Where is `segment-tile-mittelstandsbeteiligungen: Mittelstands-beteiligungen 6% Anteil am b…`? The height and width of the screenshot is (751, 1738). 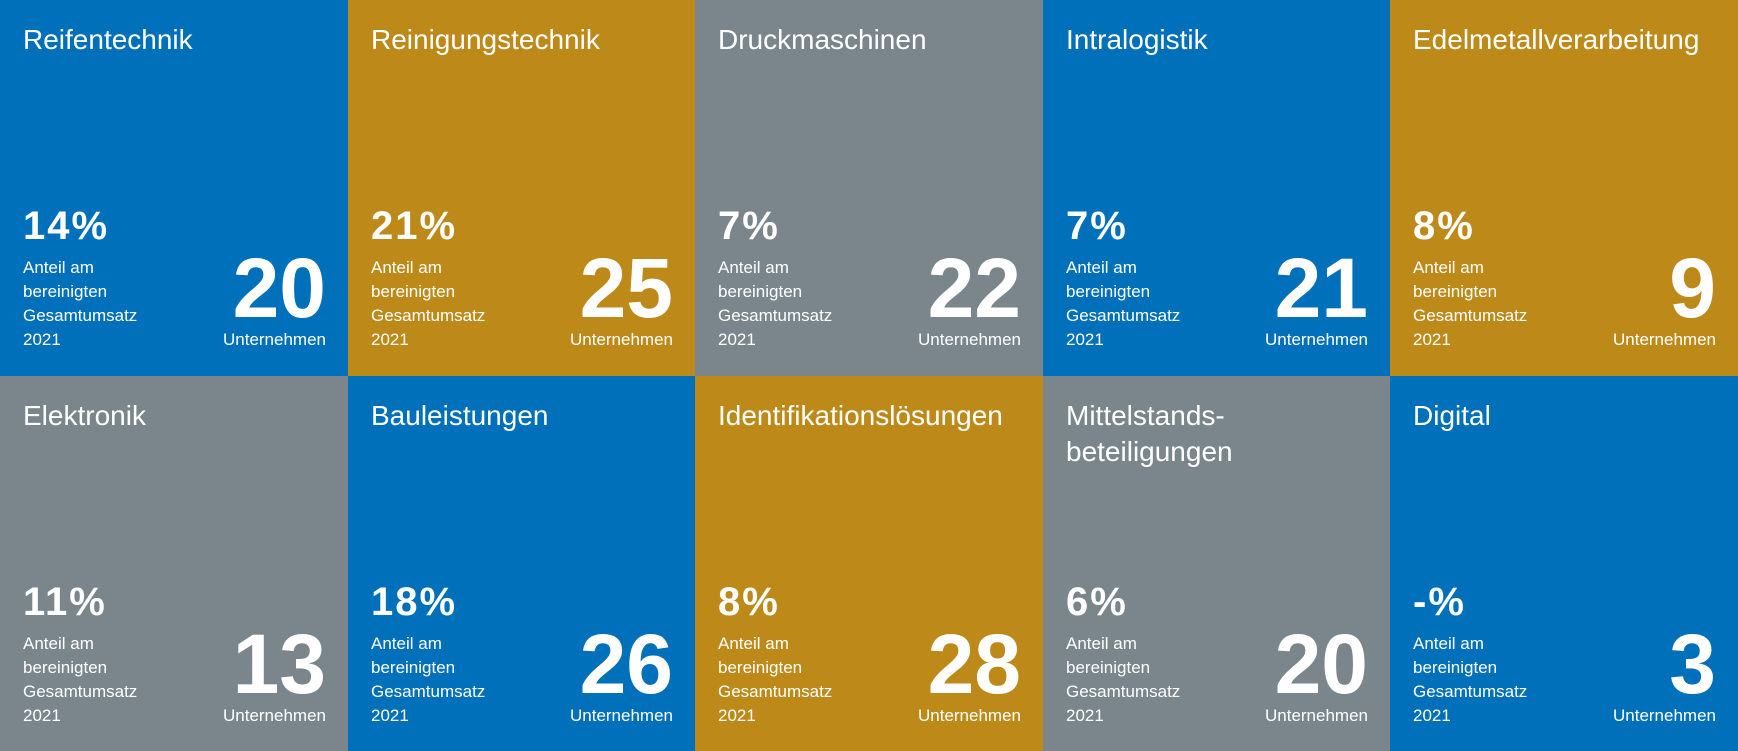 segment-tile-mittelstandsbeteiligungen: Mittelstands-beteiligungen 6% Anteil am b… is located at coordinates (1216, 563).